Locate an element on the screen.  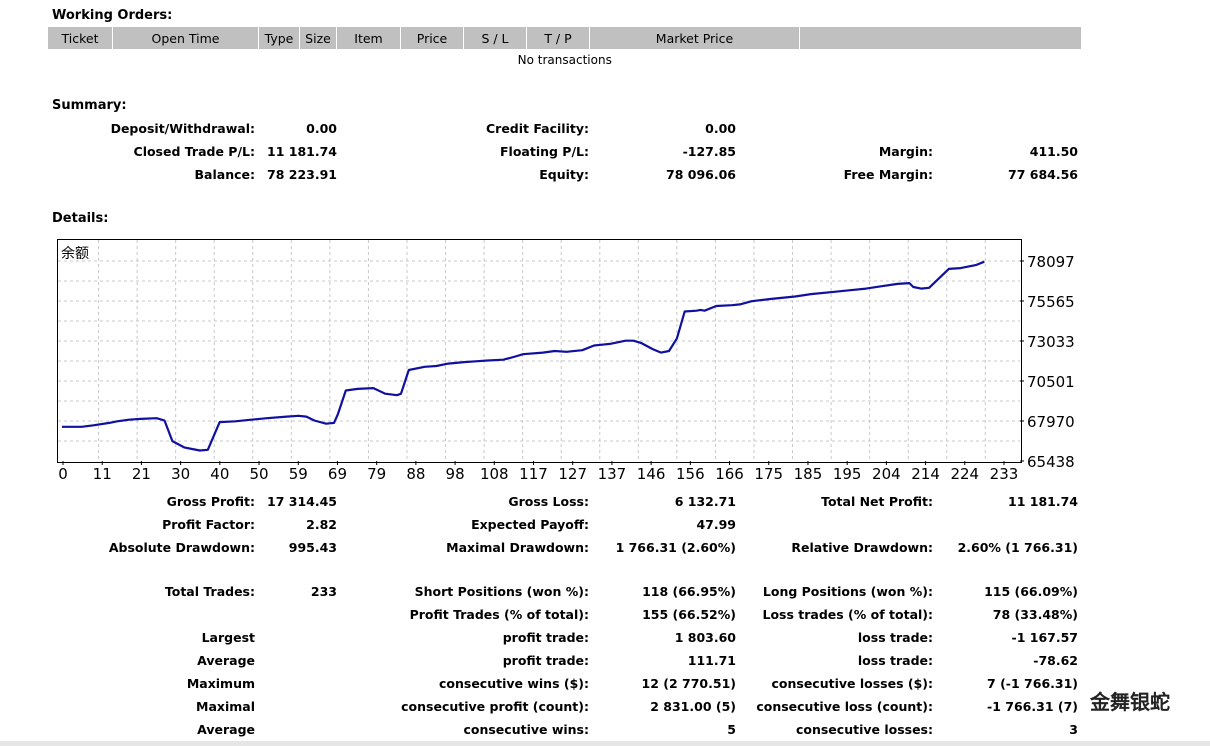
gross-profit-value: 17 314.45 is located at coordinates (302, 501).